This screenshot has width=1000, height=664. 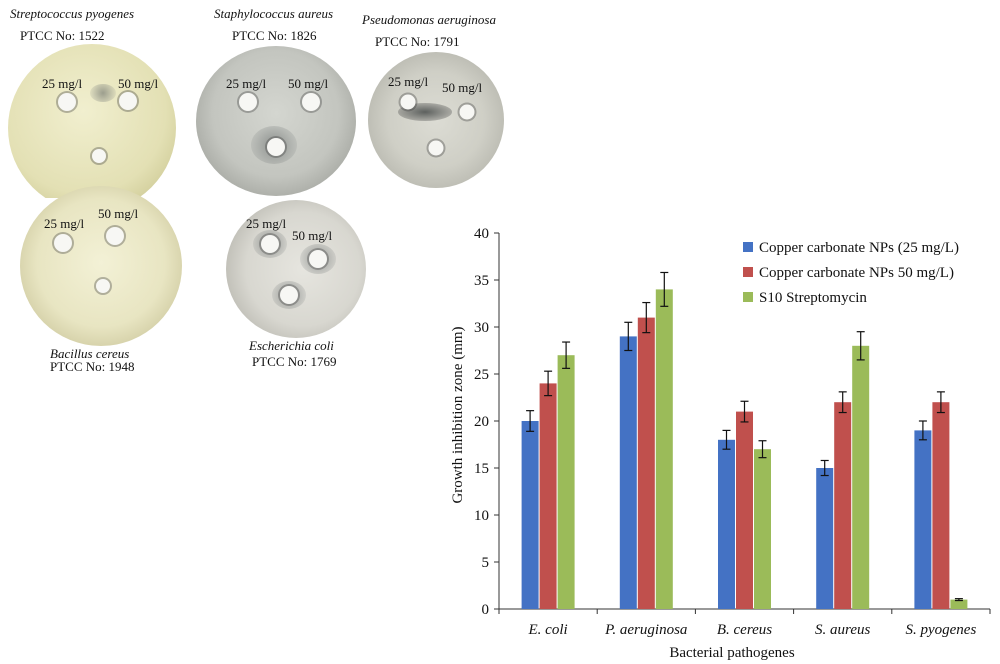 What do you see at coordinates (486, 563) in the screenshot?
I see `y-tick-label: 5` at bounding box center [486, 563].